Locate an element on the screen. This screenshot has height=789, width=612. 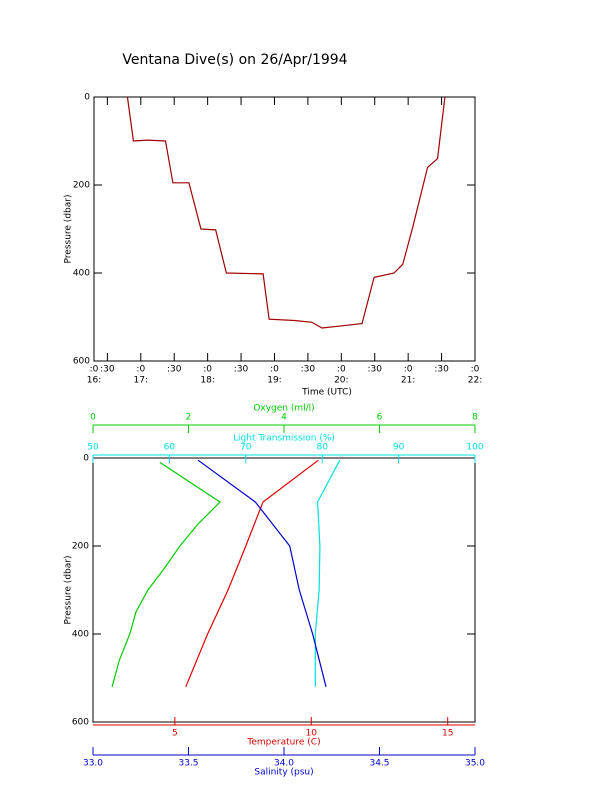
x-tick-label: 100 is located at coordinates (474, 448).